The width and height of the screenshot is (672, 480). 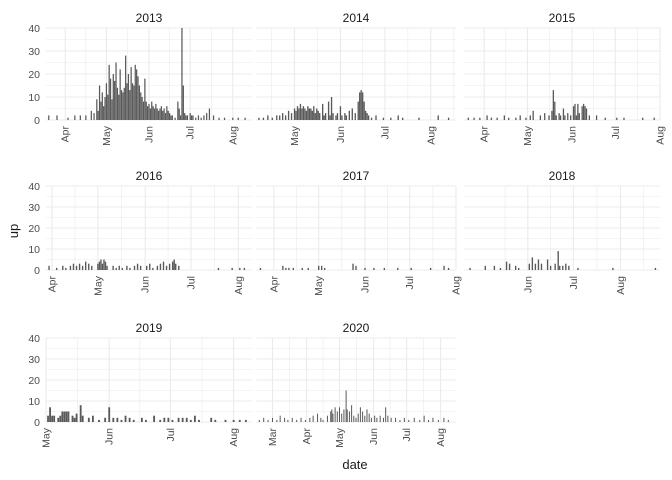 What do you see at coordinates (562, 18) in the screenshot?
I see `panel-title: 2015` at bounding box center [562, 18].